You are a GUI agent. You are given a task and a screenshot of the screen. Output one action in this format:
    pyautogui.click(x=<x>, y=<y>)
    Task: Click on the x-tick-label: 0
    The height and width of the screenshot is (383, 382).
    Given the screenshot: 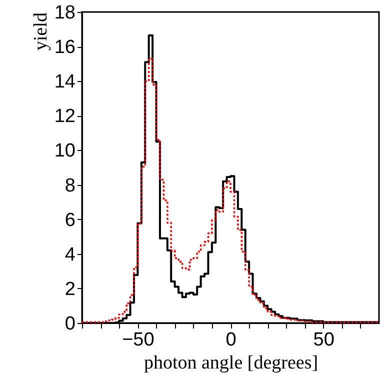 What is the action you would take?
    pyautogui.click(x=231, y=340)
    